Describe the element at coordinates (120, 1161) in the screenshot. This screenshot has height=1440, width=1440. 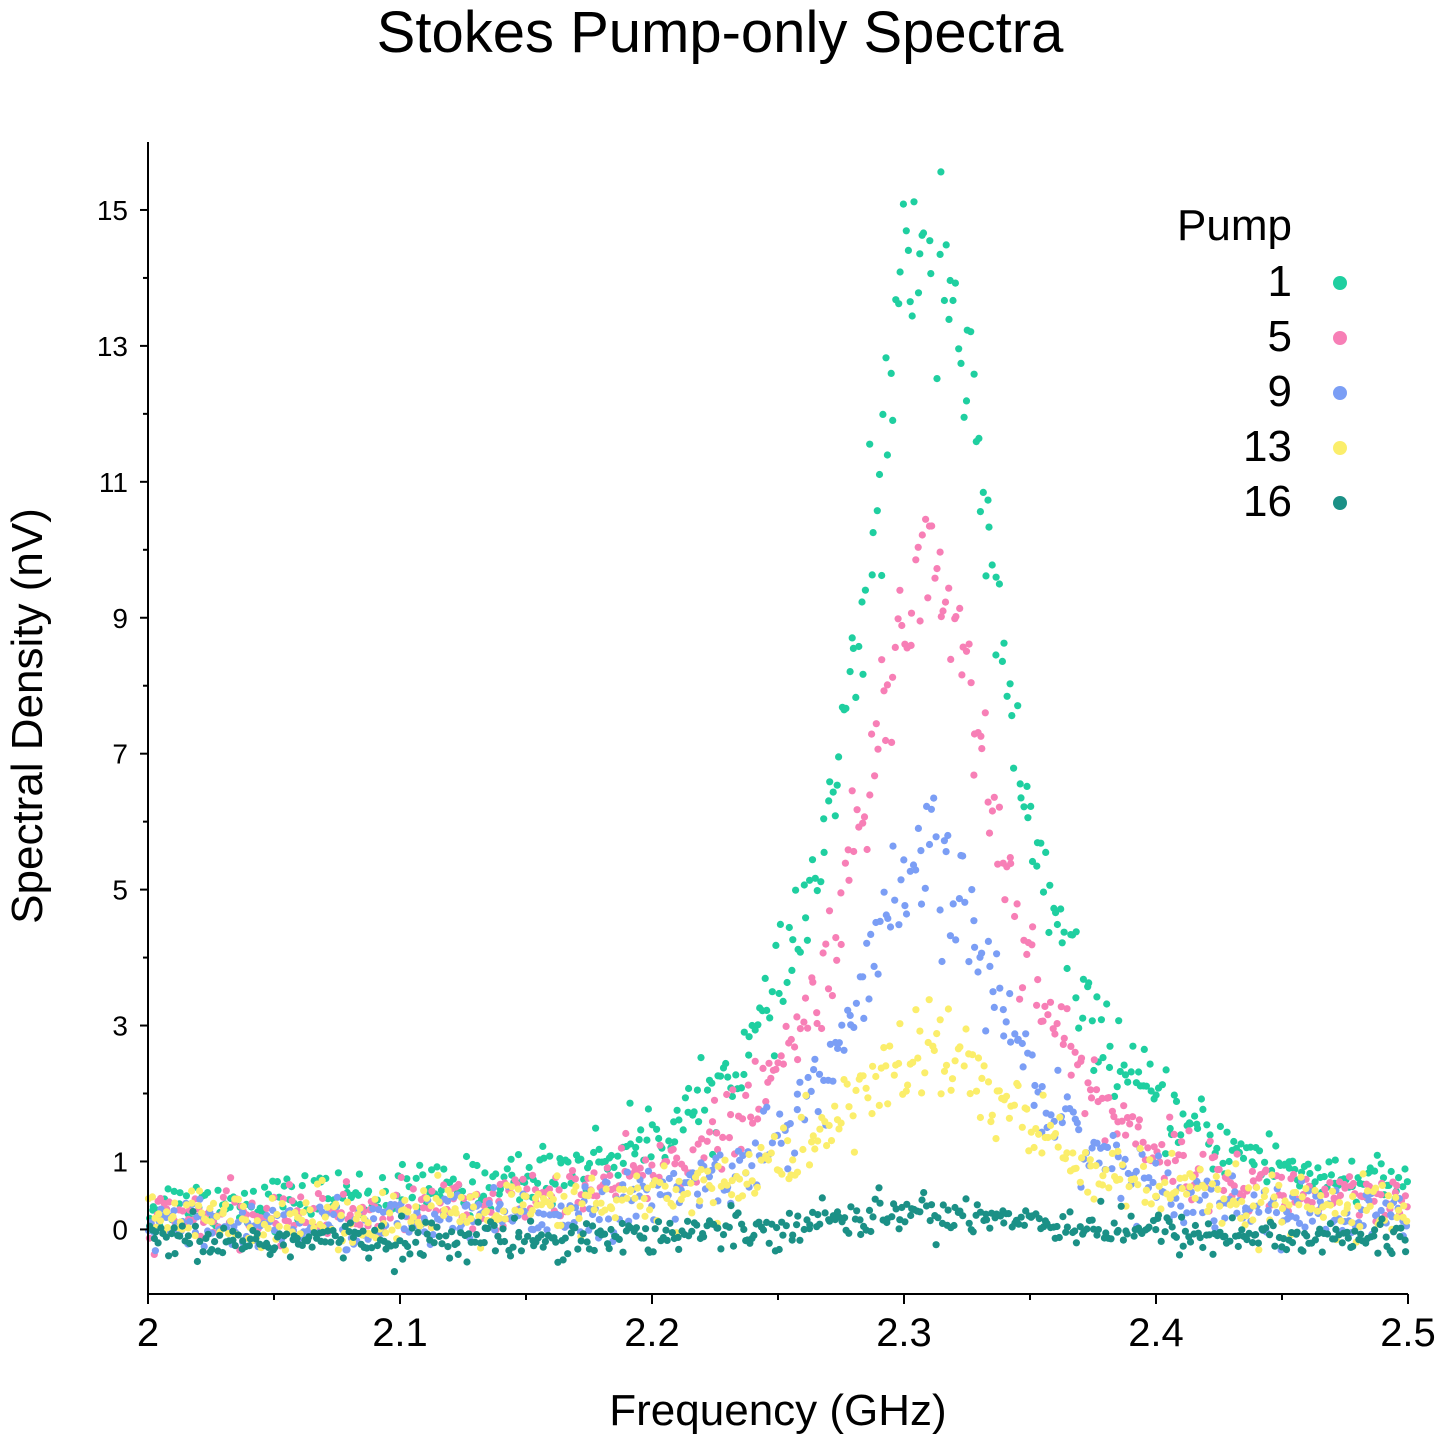
I see `y-tick-label: 1` at that location.